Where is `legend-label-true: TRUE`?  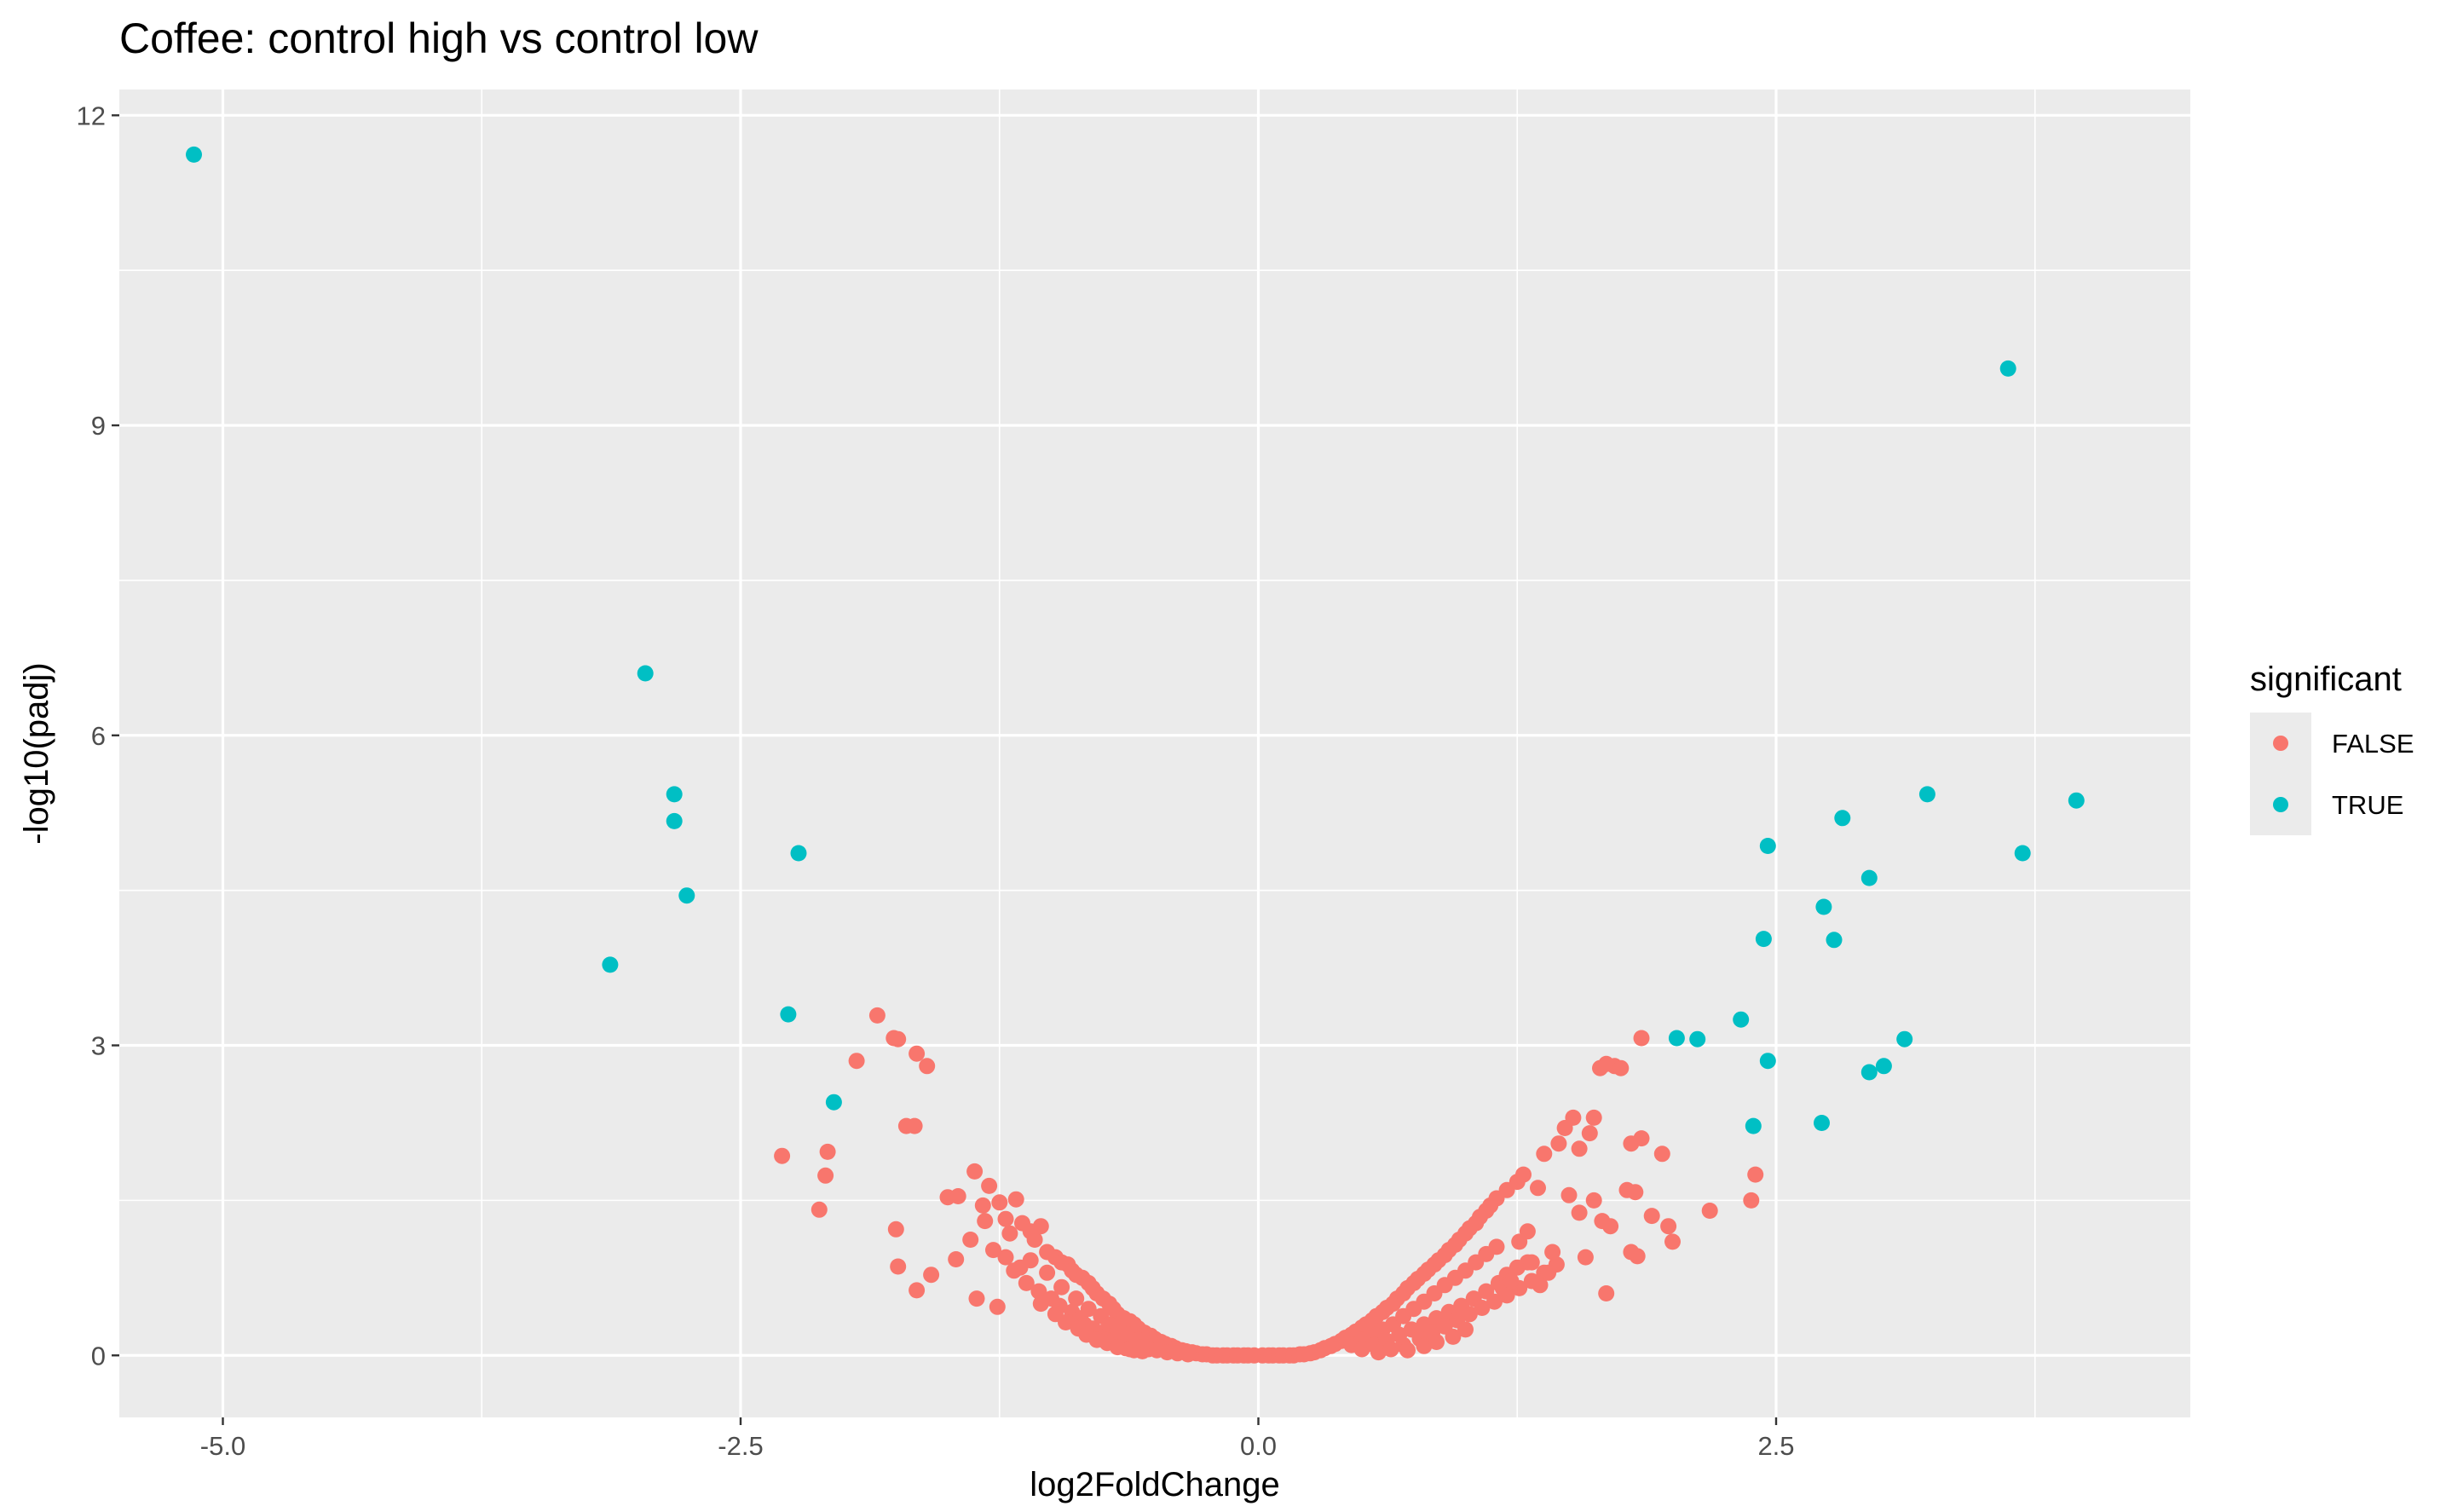
legend-label-true: TRUE is located at coordinates (2367, 805).